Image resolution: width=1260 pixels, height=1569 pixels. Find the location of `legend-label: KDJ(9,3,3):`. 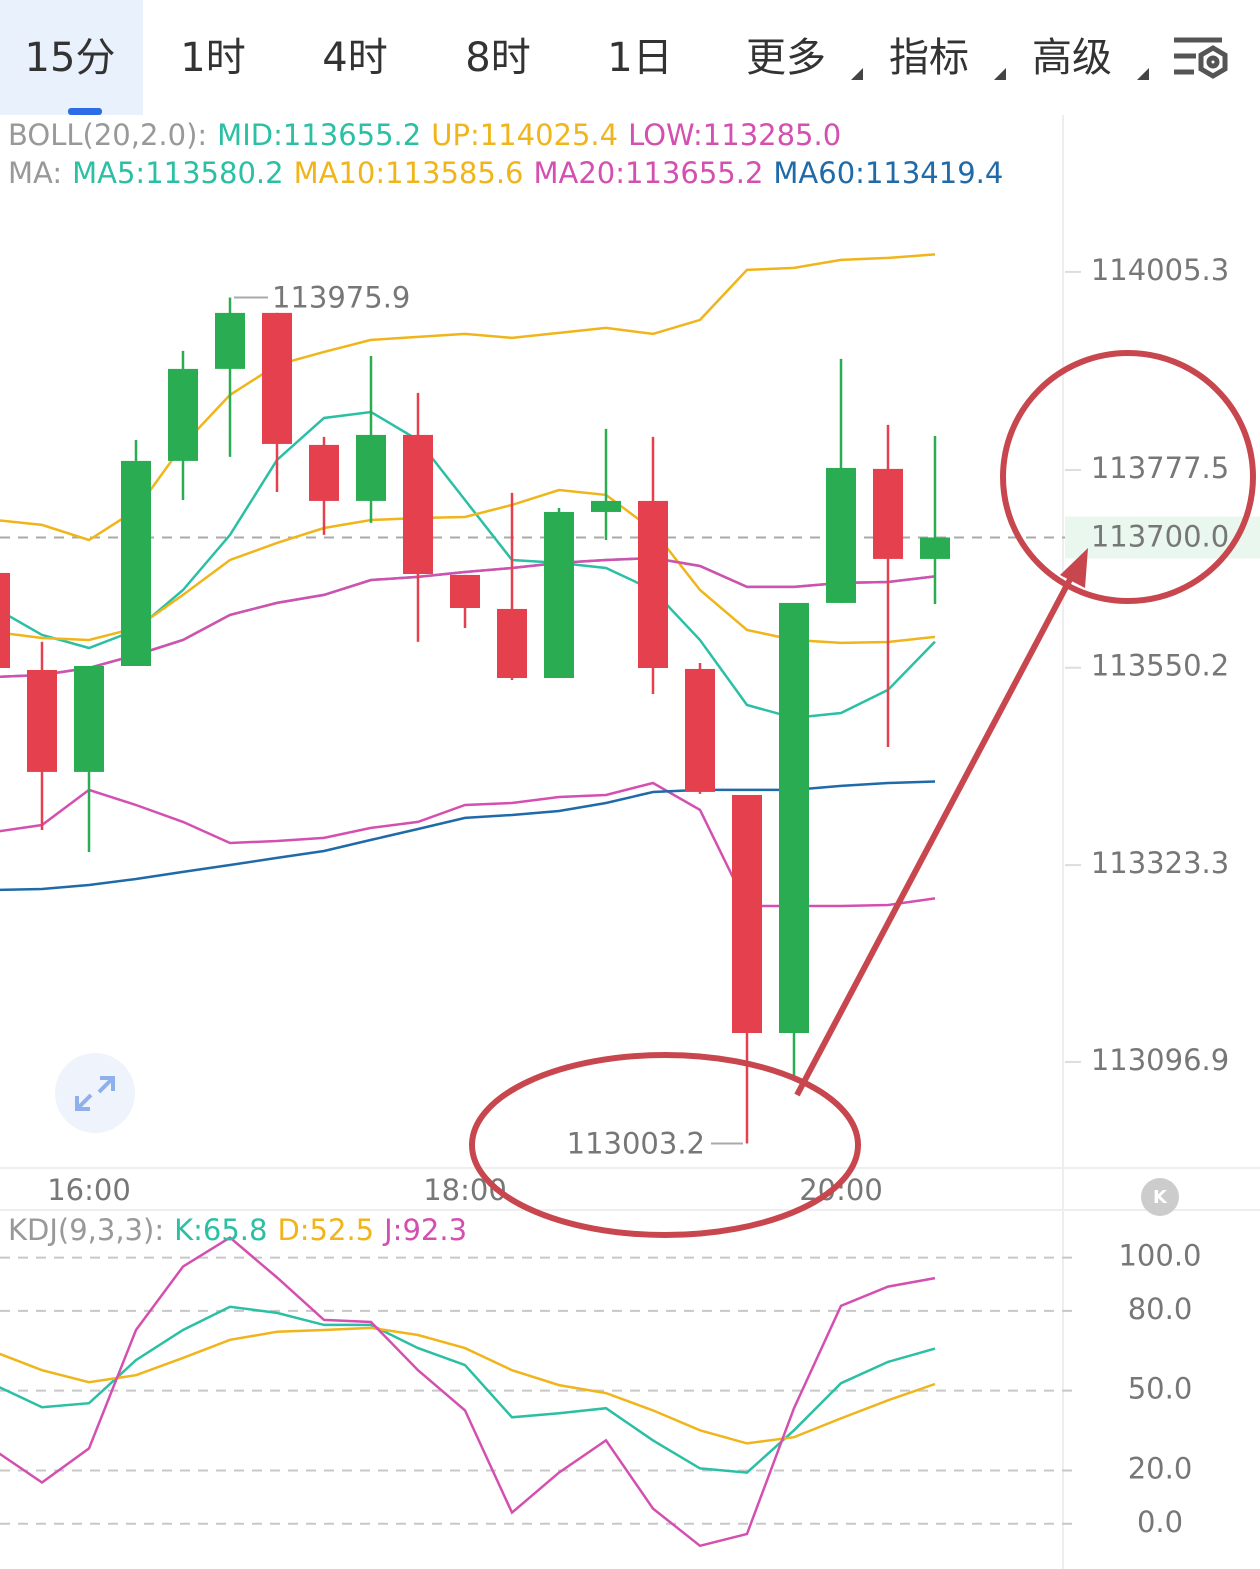

legend-label: KDJ(9,3,3): is located at coordinates (86, 1230).